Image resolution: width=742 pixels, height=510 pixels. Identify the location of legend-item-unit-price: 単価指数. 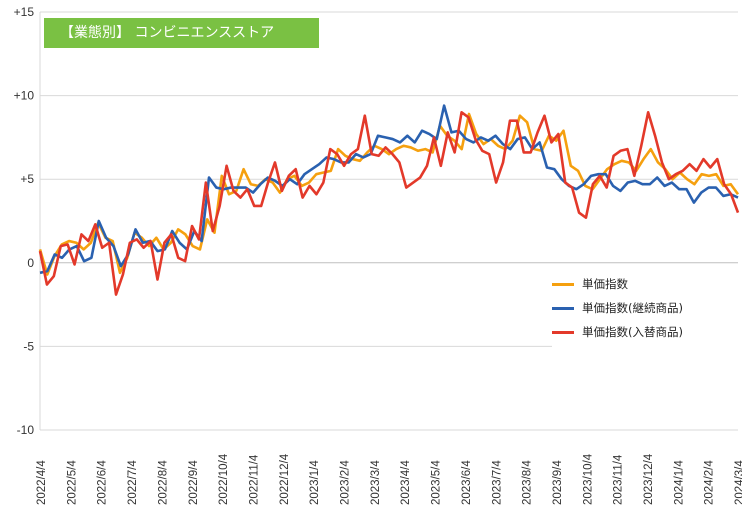
(590, 284).